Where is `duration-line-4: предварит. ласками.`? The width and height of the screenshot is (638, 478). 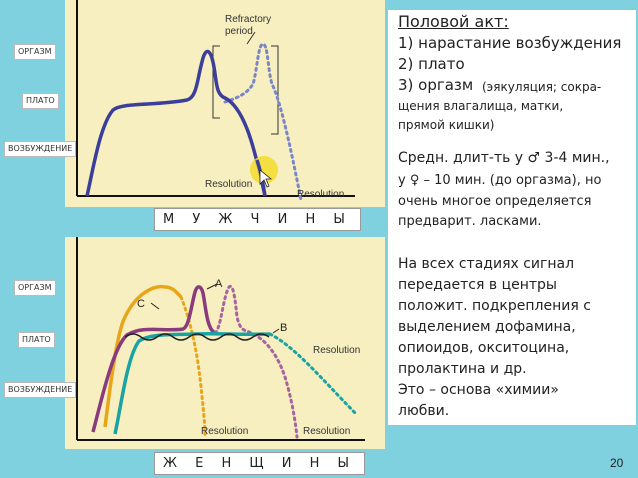
duration-line-4: предварит. ласками. is located at coordinates (470, 221).